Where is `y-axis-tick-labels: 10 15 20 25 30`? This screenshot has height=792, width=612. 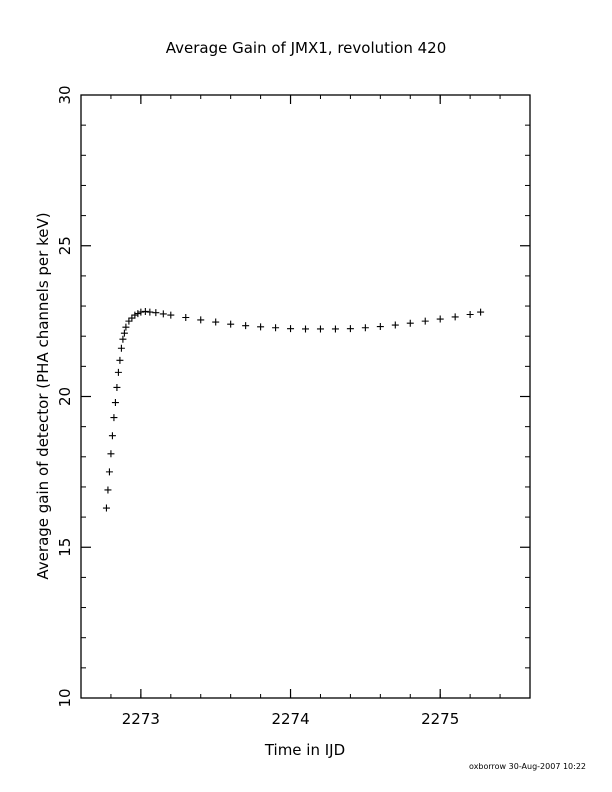
y-axis-tick-labels: 10 15 20 25 30 is located at coordinates (65, 396).